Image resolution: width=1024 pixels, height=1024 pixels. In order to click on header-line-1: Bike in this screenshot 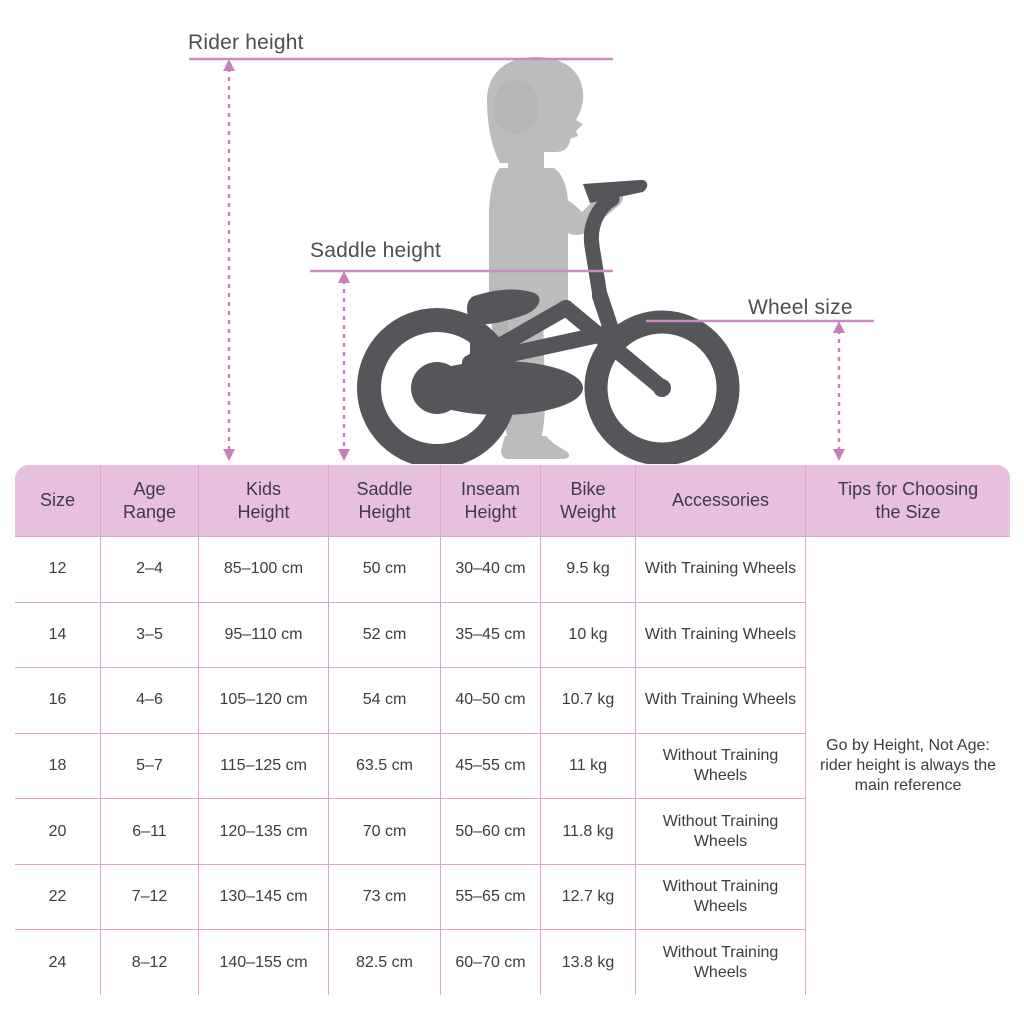, I will do `click(588, 489)`.